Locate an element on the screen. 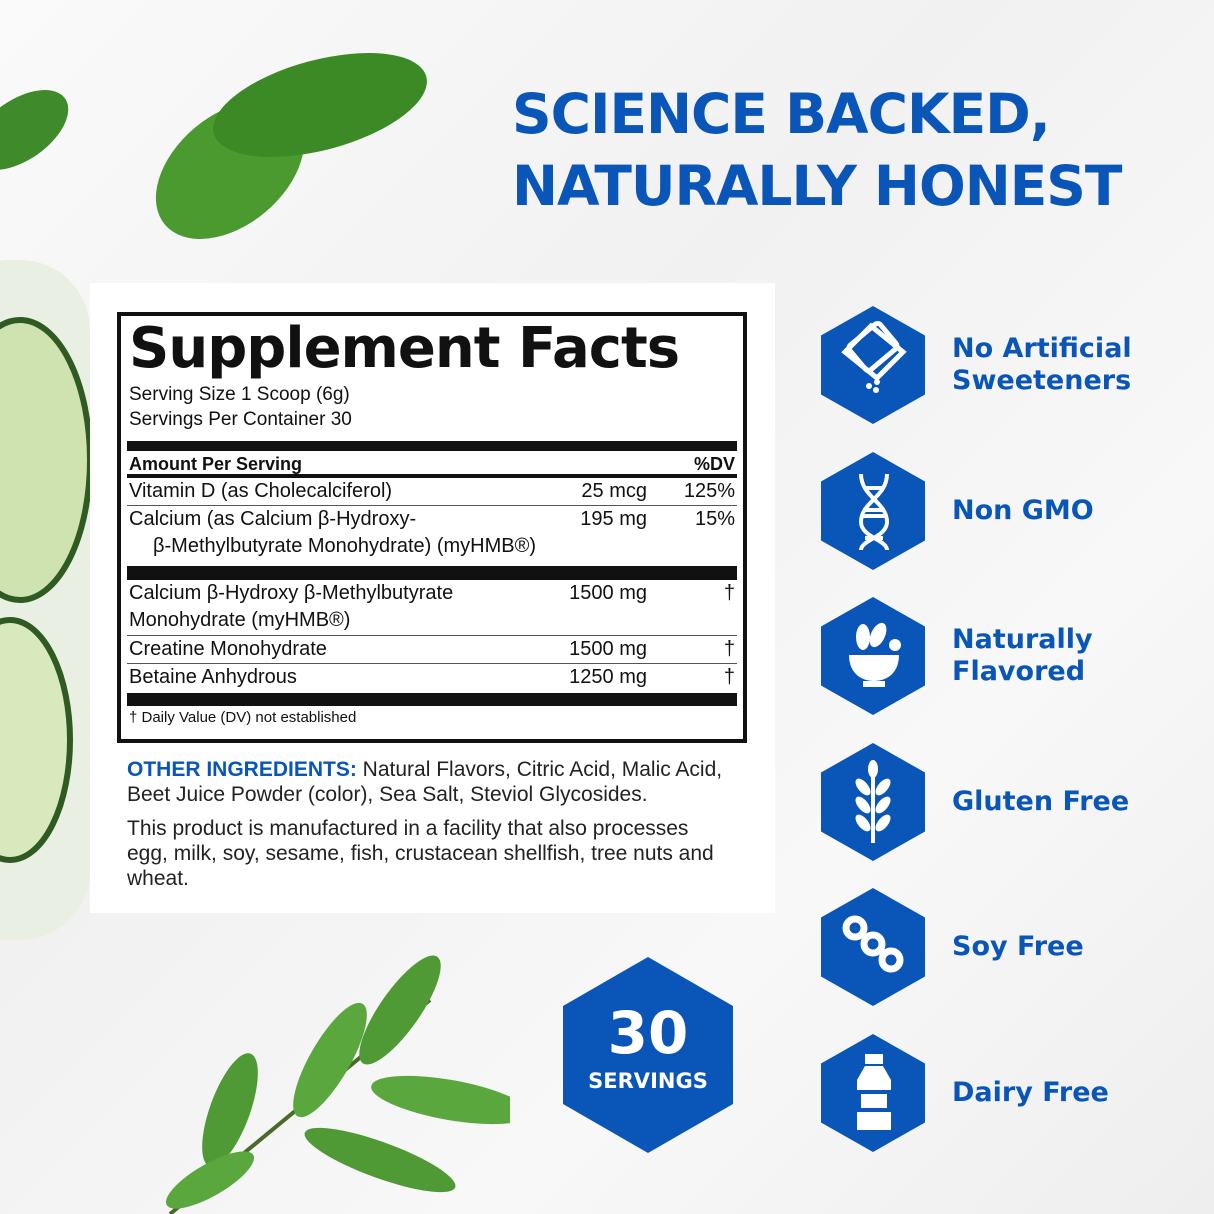  nutrient-name-cont: β-Methylbutyrate Monohydrate) (myHMB®) is located at coordinates (345, 546).